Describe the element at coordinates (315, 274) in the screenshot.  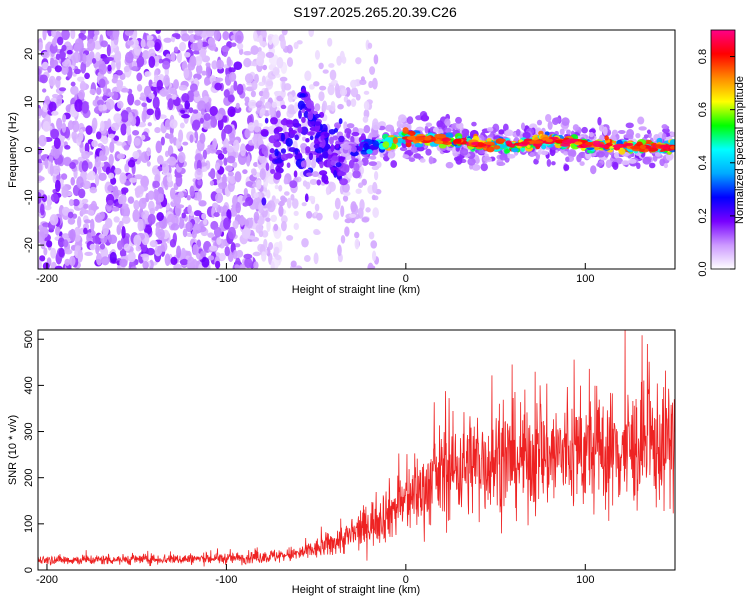
I see `spectrogram-x-ticks: -200 -100 0 100` at that location.